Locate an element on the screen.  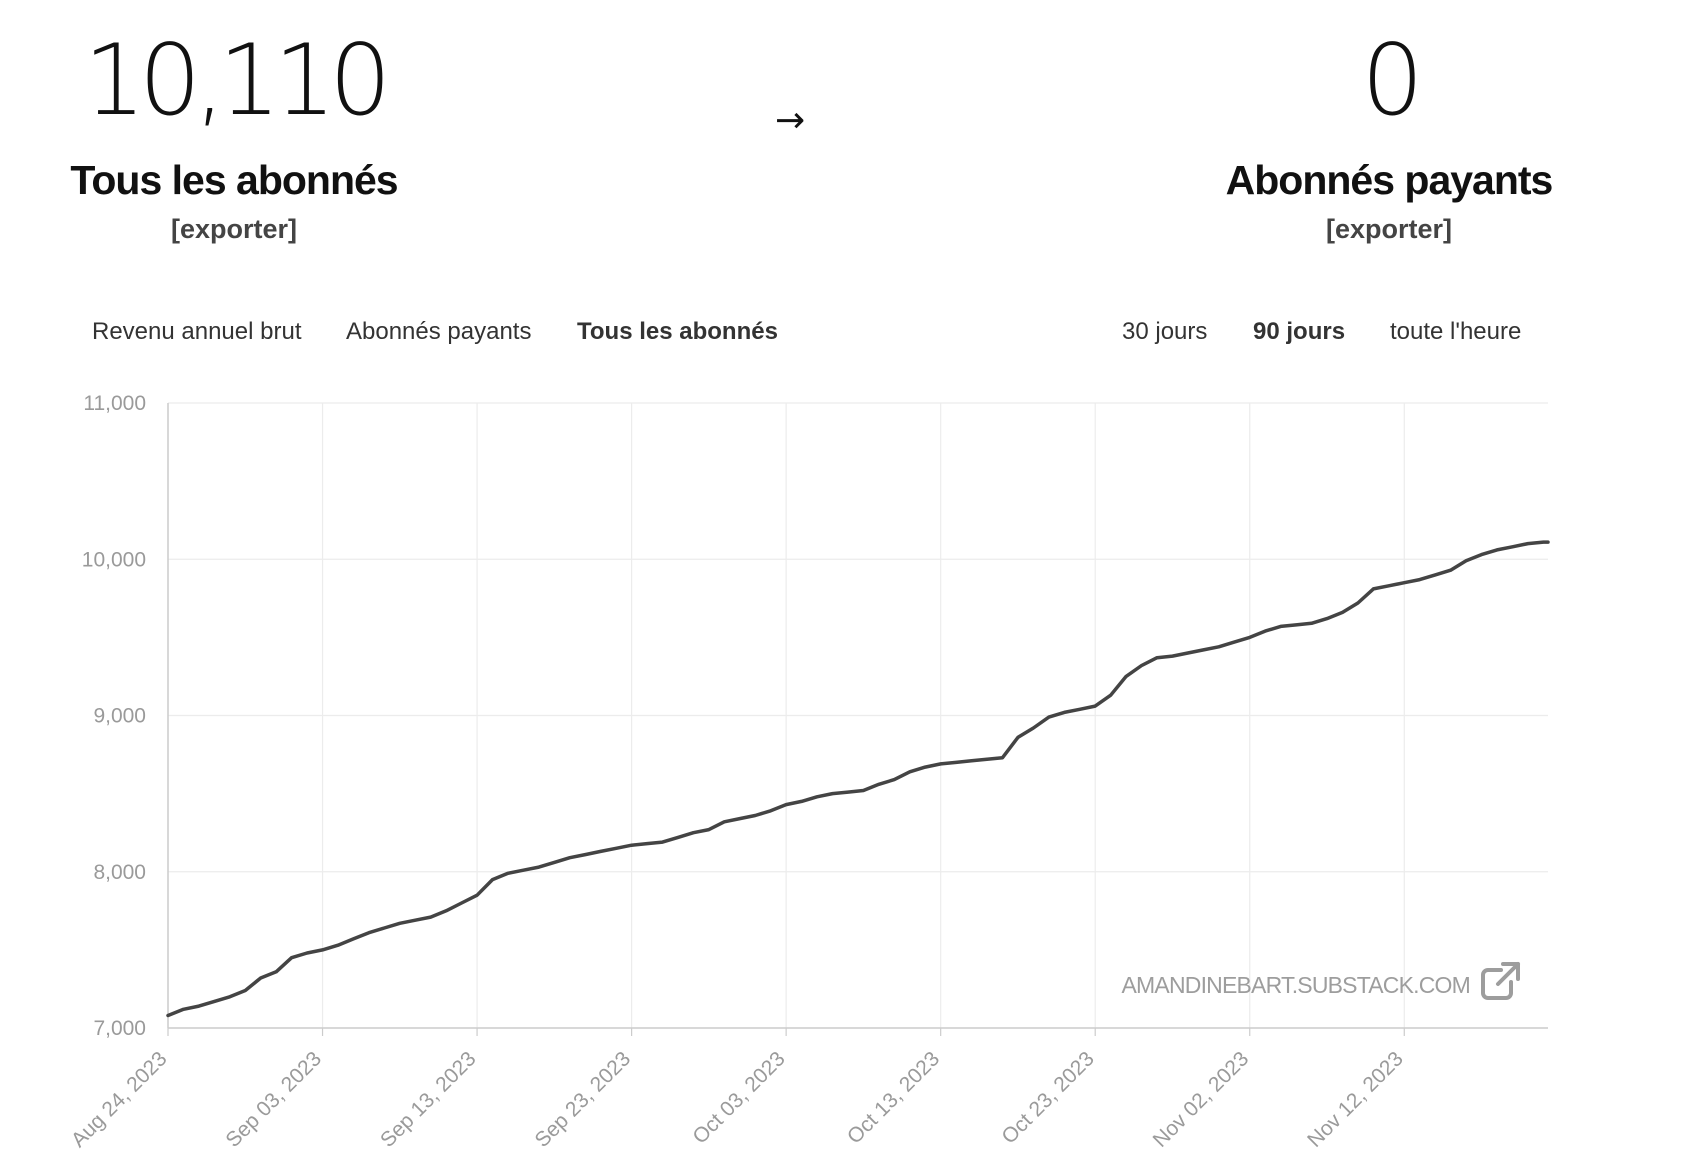
y-tick-label: 8,000 is located at coordinates (119, 872).